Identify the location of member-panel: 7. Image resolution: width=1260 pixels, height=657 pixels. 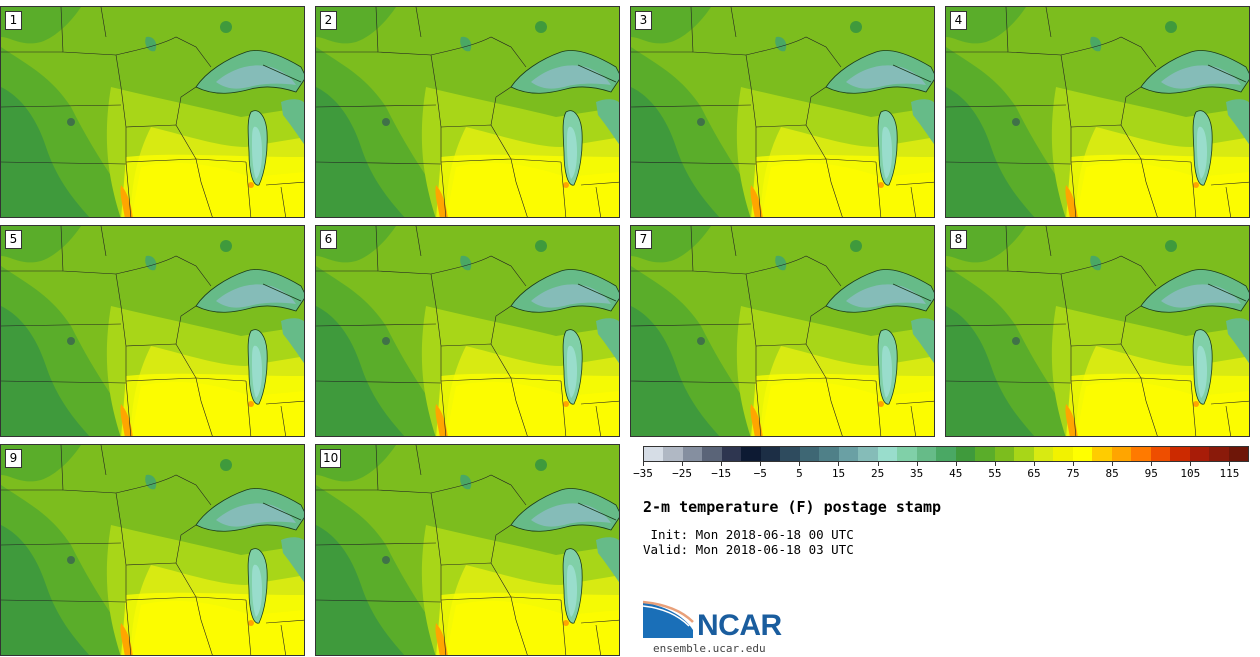
(782, 331).